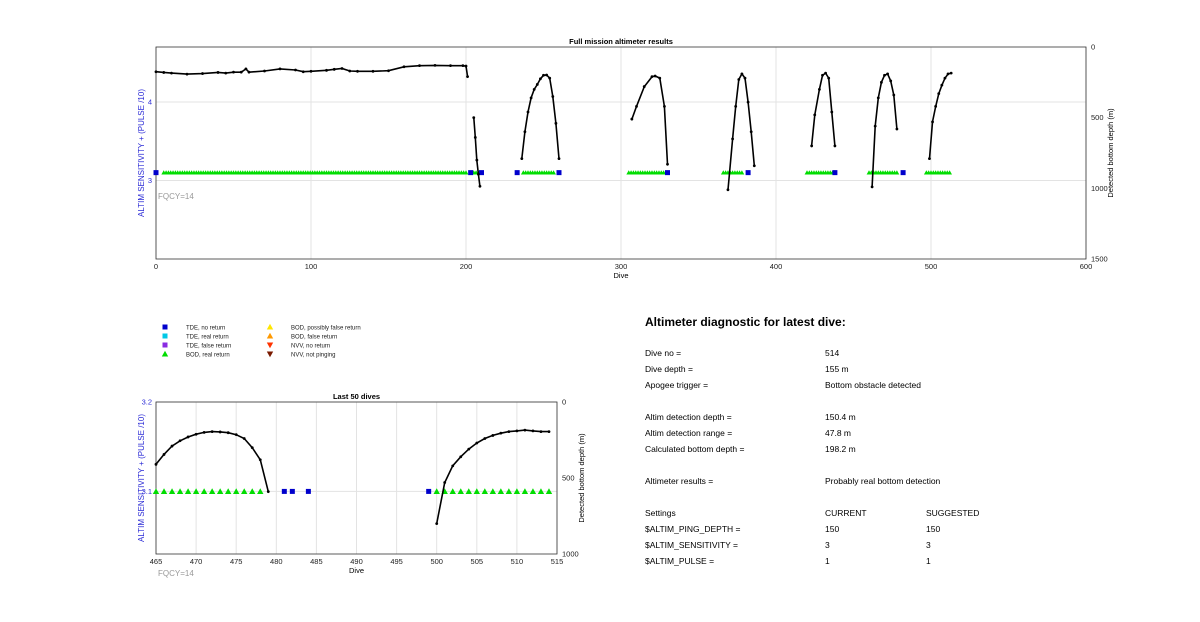  I want to click on setting-pulse-suggested: 1, so click(928, 561).